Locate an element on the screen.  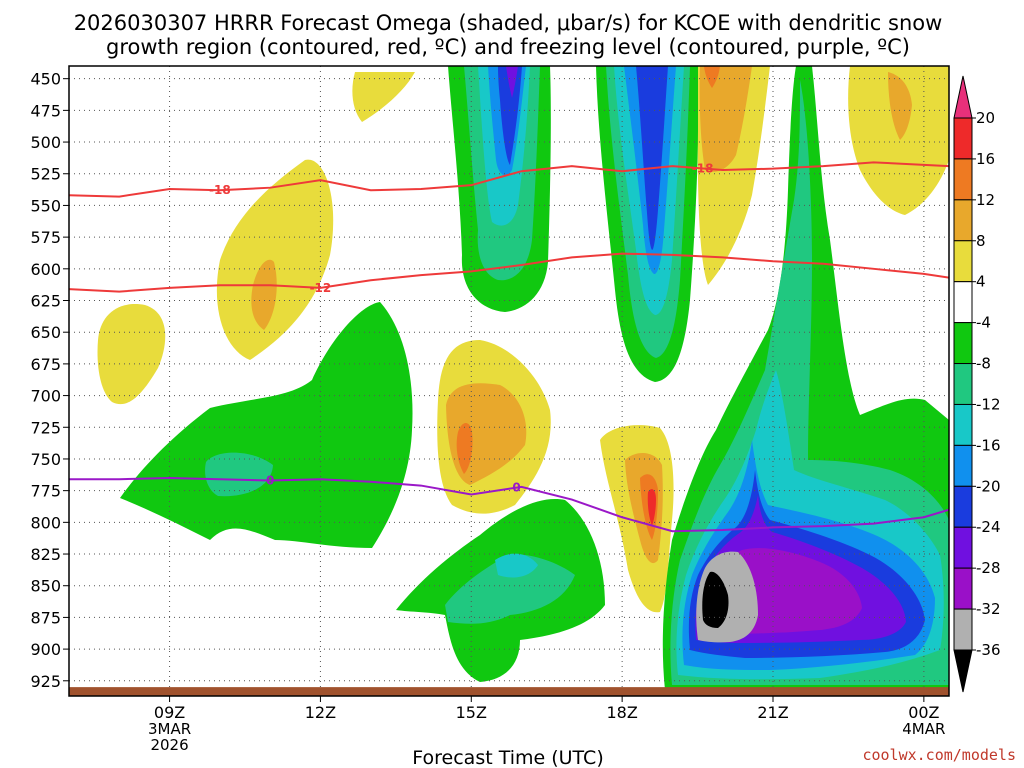
pressure-tick-label: 825 is located at coordinates (45, 554).